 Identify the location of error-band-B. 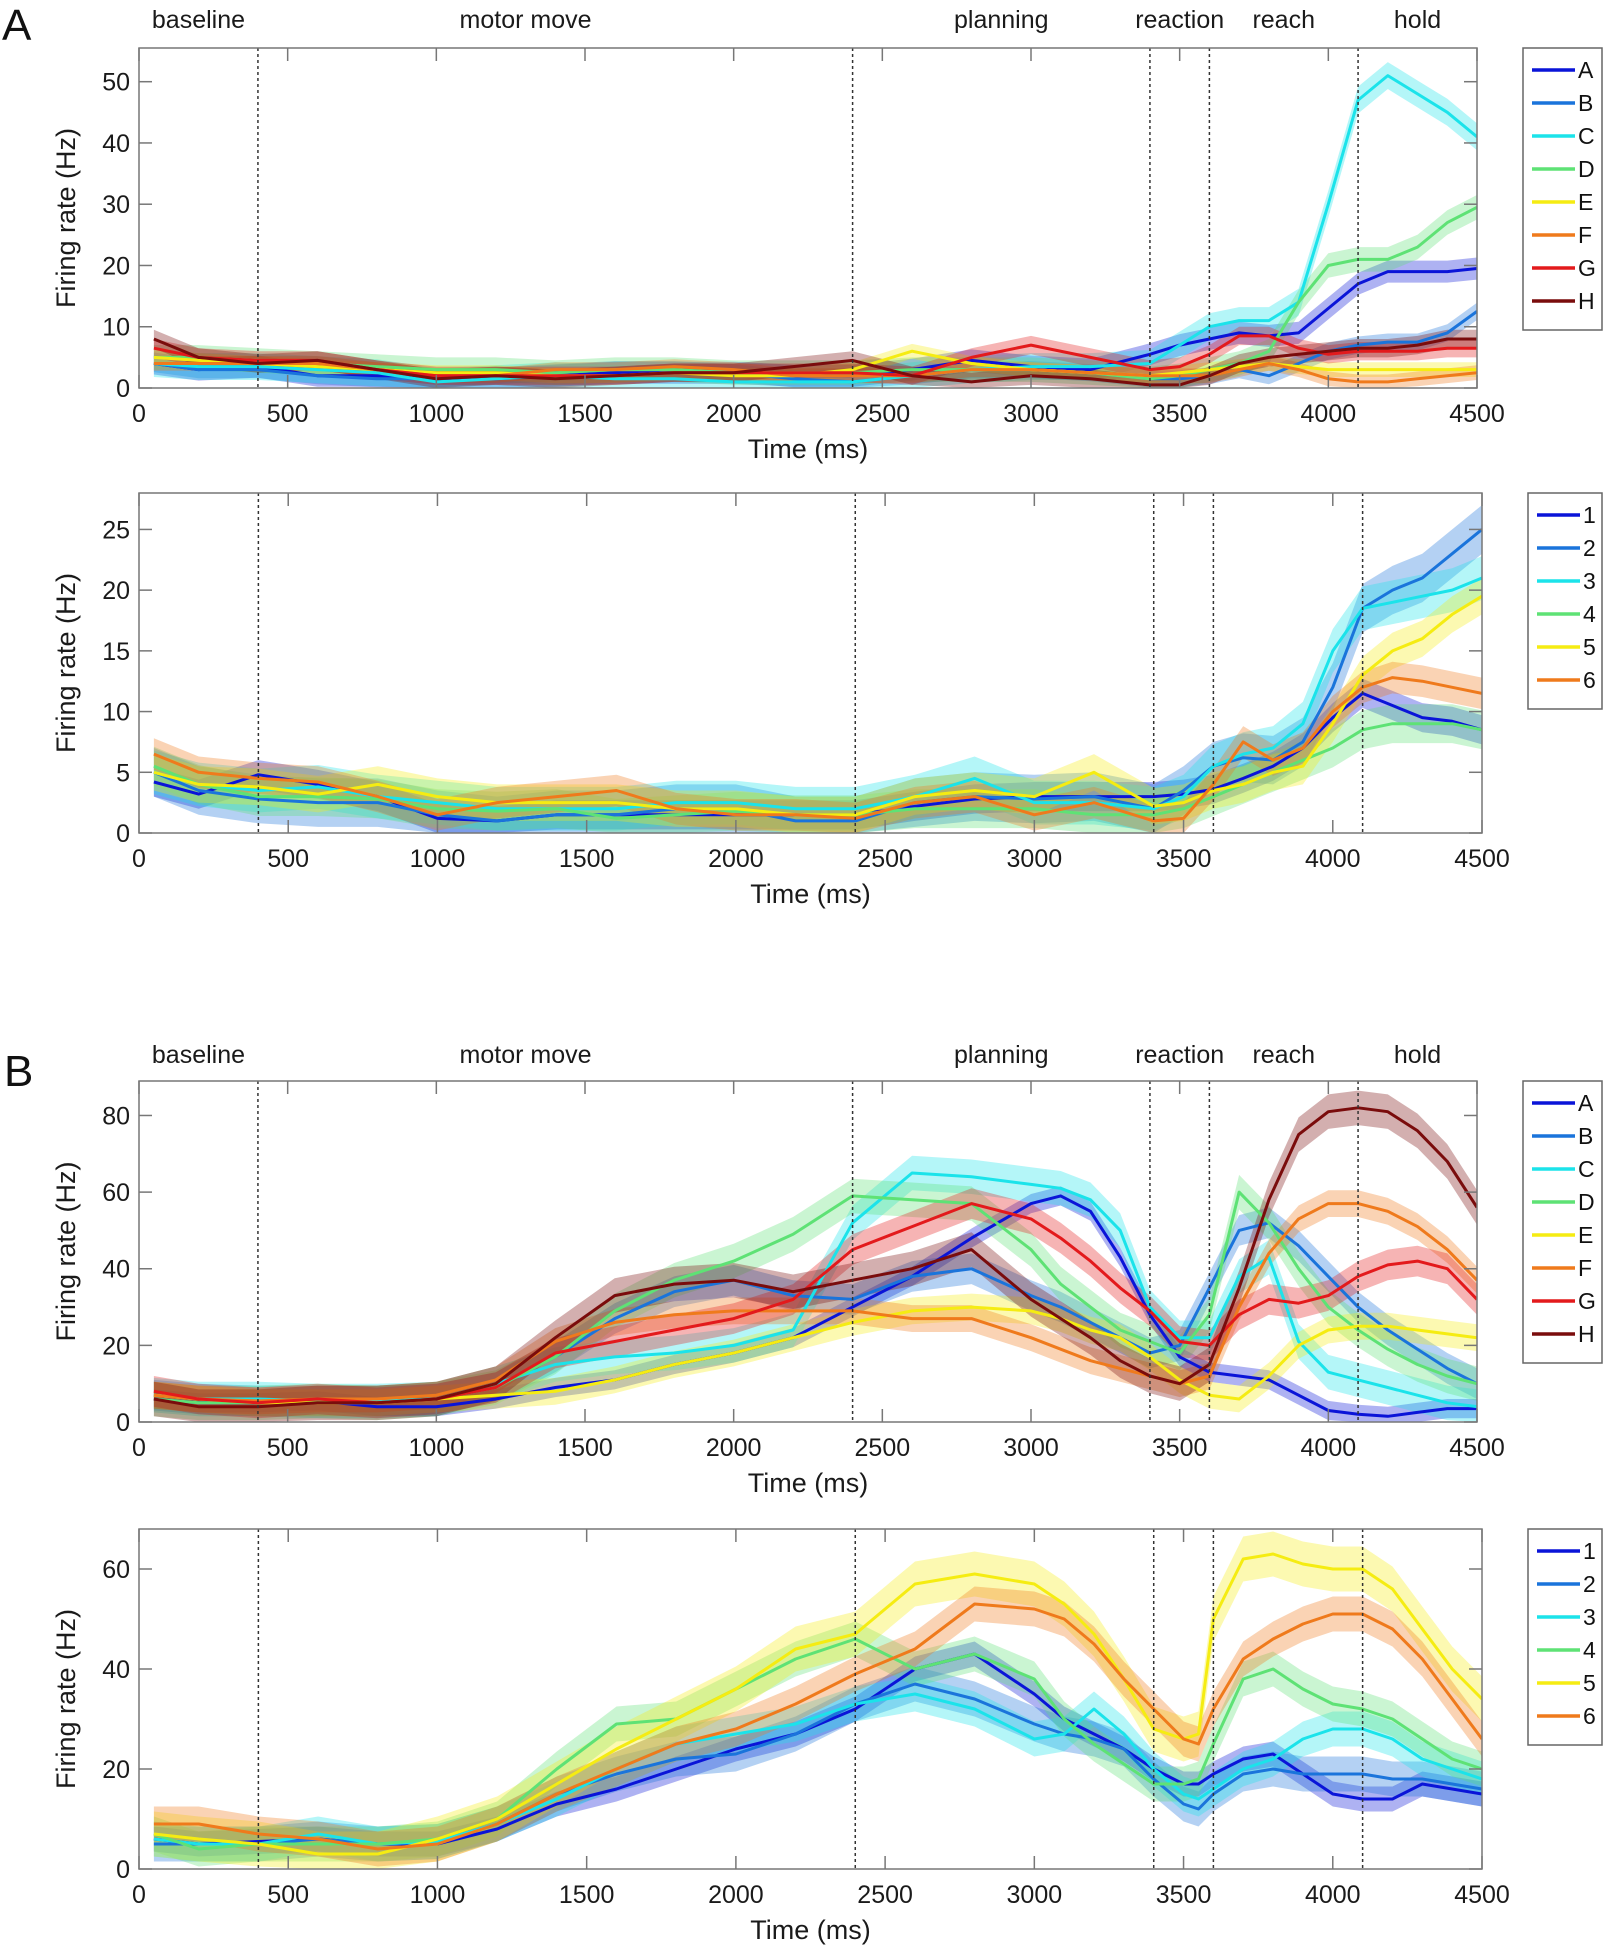
(815, 345).